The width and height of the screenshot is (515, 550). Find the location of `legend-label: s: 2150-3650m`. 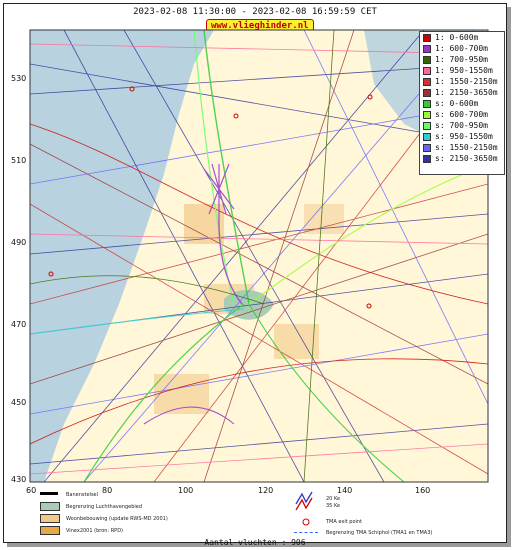

legend-label: s: 2150-3650m is located at coordinates (466, 158).